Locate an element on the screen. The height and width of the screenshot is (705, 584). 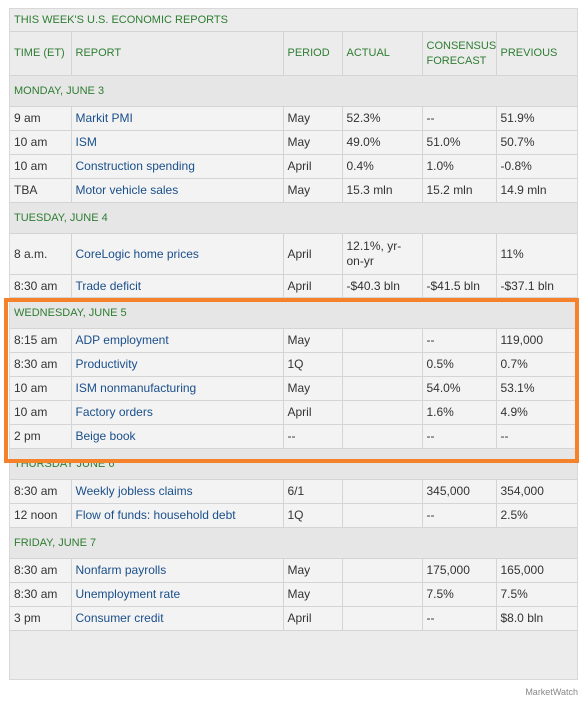
cell-consensus: 1.0% is located at coordinates (459, 166).